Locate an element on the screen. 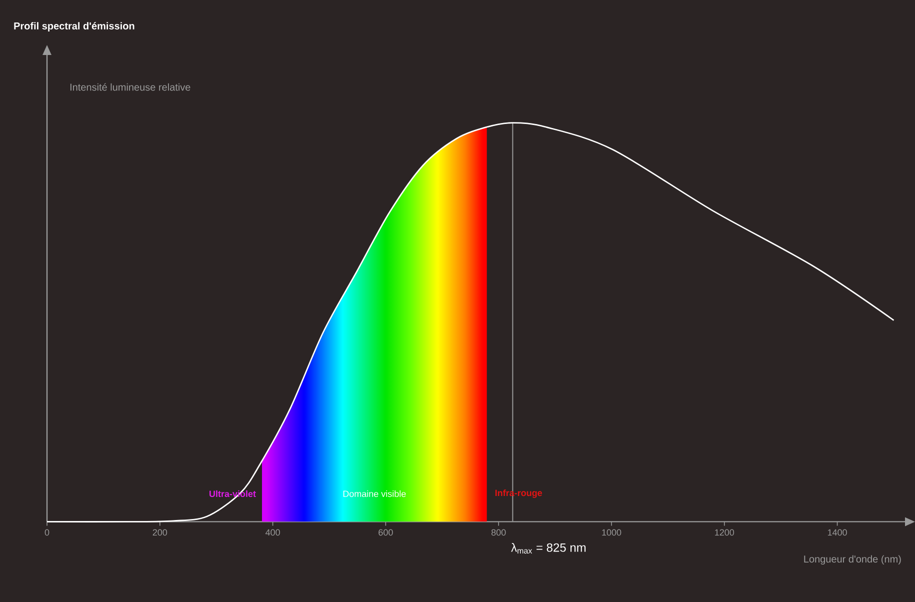  band-label: Domaine visible is located at coordinates (374, 494).